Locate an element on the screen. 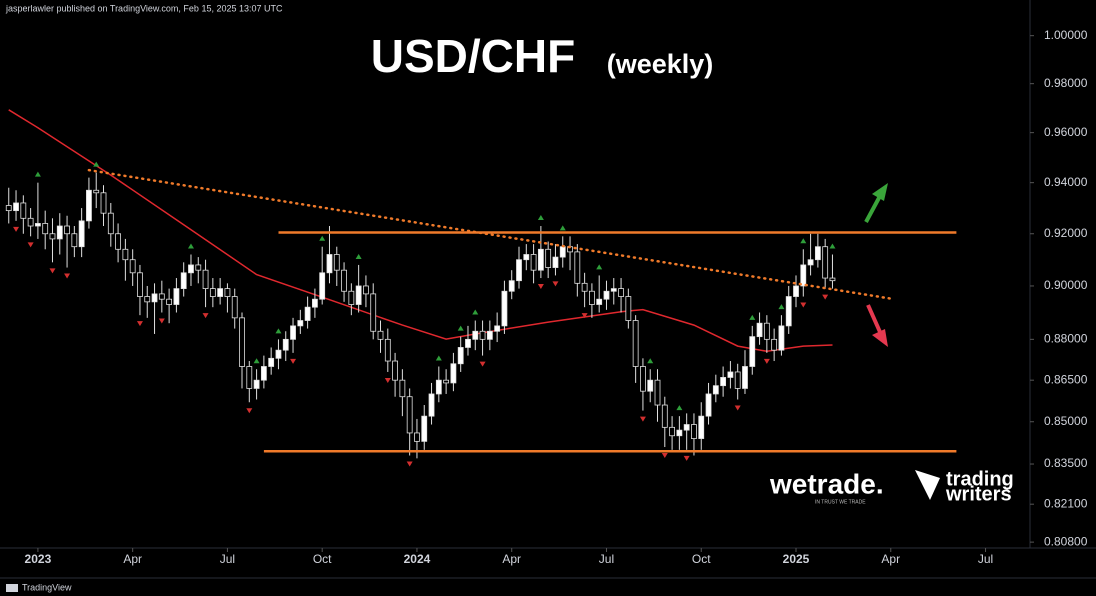 The width and height of the screenshot is (1096, 596). y-tick-label: 0.92000 is located at coordinates (1066, 233).